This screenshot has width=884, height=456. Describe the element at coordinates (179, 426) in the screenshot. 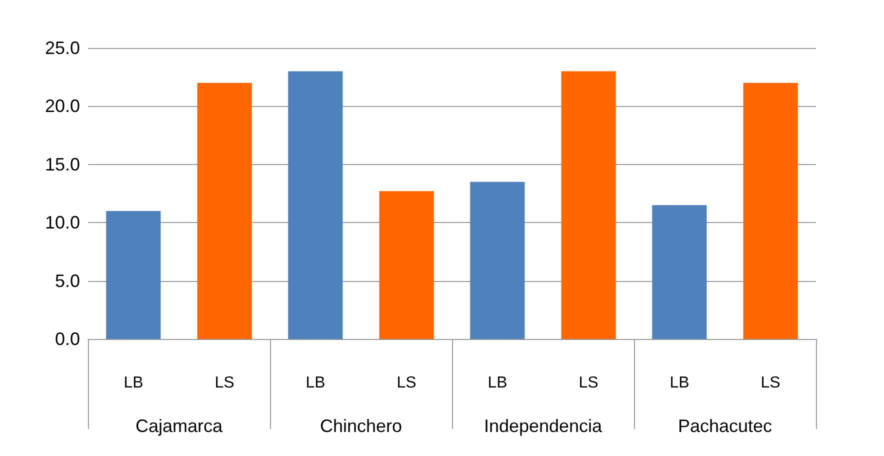

I see `x-tick-label: Cajamarca` at that location.